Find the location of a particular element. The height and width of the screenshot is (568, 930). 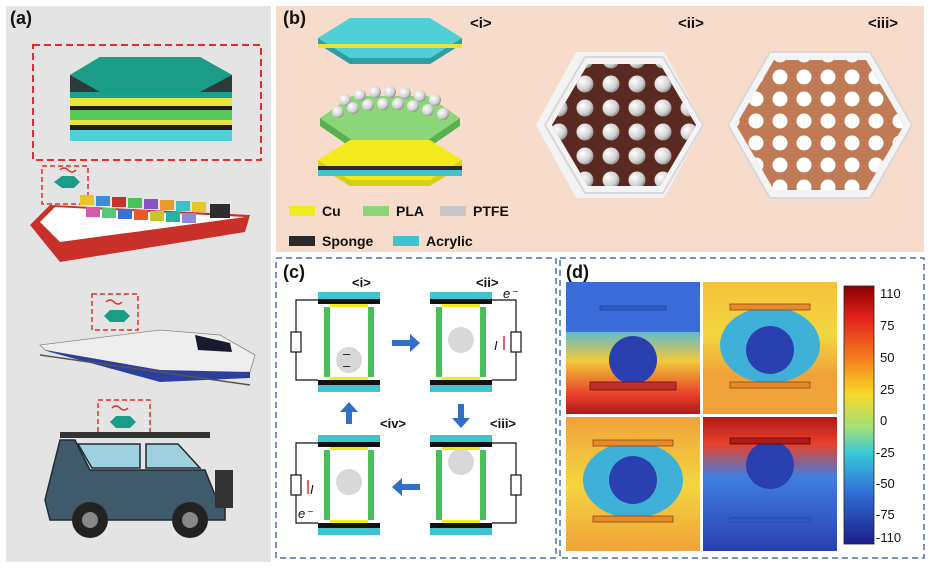

colorbar-tick-2: 50 is located at coordinates (887, 357).